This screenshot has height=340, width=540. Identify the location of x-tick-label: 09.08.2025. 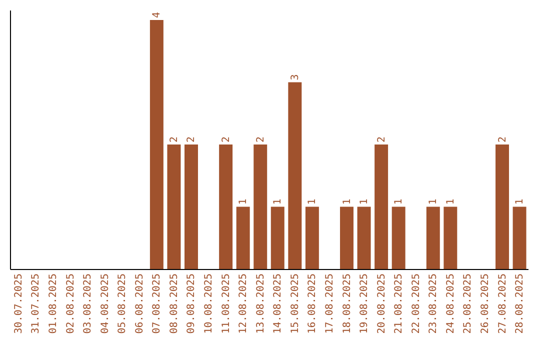
(192, 304).